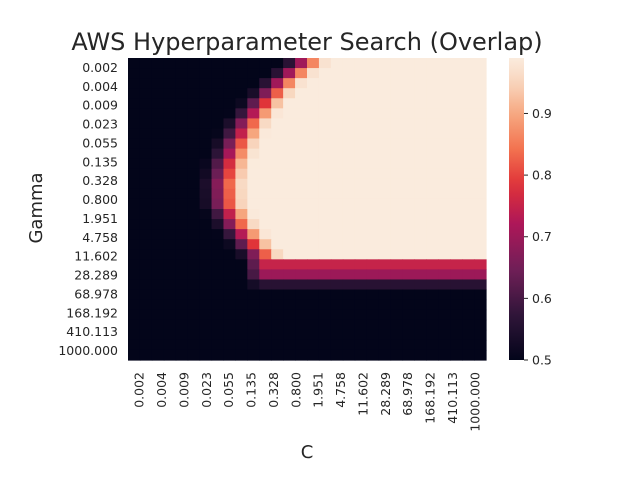 The width and height of the screenshot is (640, 480). I want to click on y-tick-label: 1.951, so click(100, 218).